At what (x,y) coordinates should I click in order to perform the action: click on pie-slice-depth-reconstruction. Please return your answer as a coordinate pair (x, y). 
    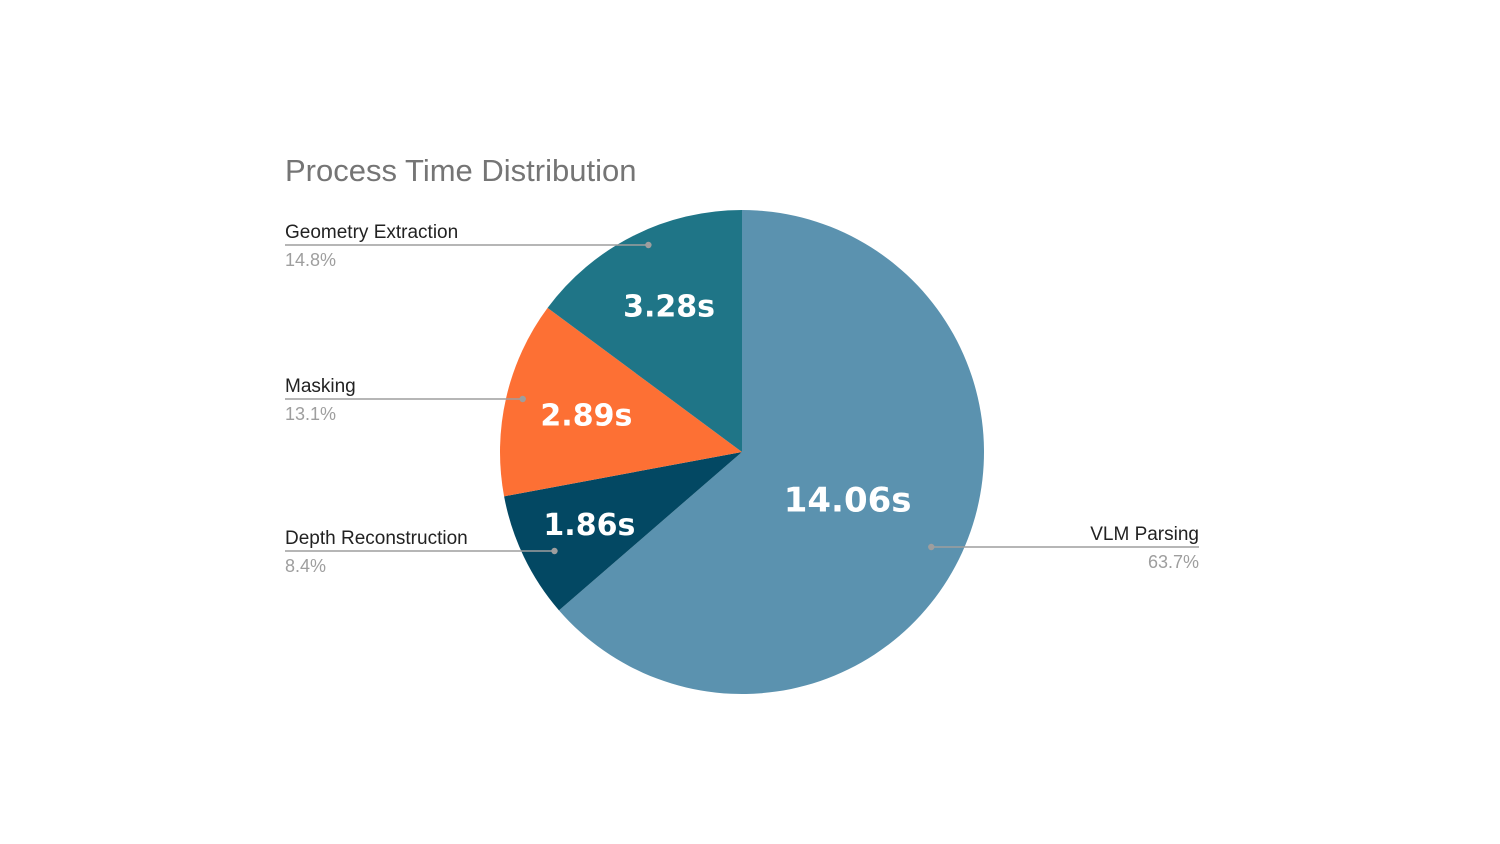
    Looking at the image, I should click on (623, 531).